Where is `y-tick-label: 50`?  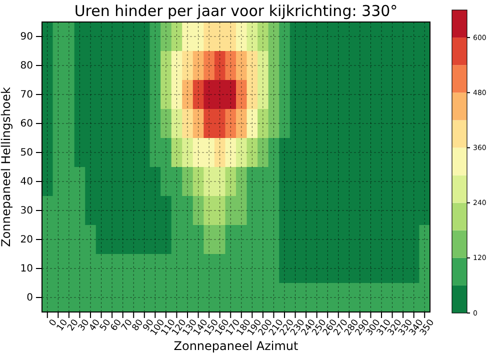
y-tick-label: 50 is located at coordinates (26, 153).